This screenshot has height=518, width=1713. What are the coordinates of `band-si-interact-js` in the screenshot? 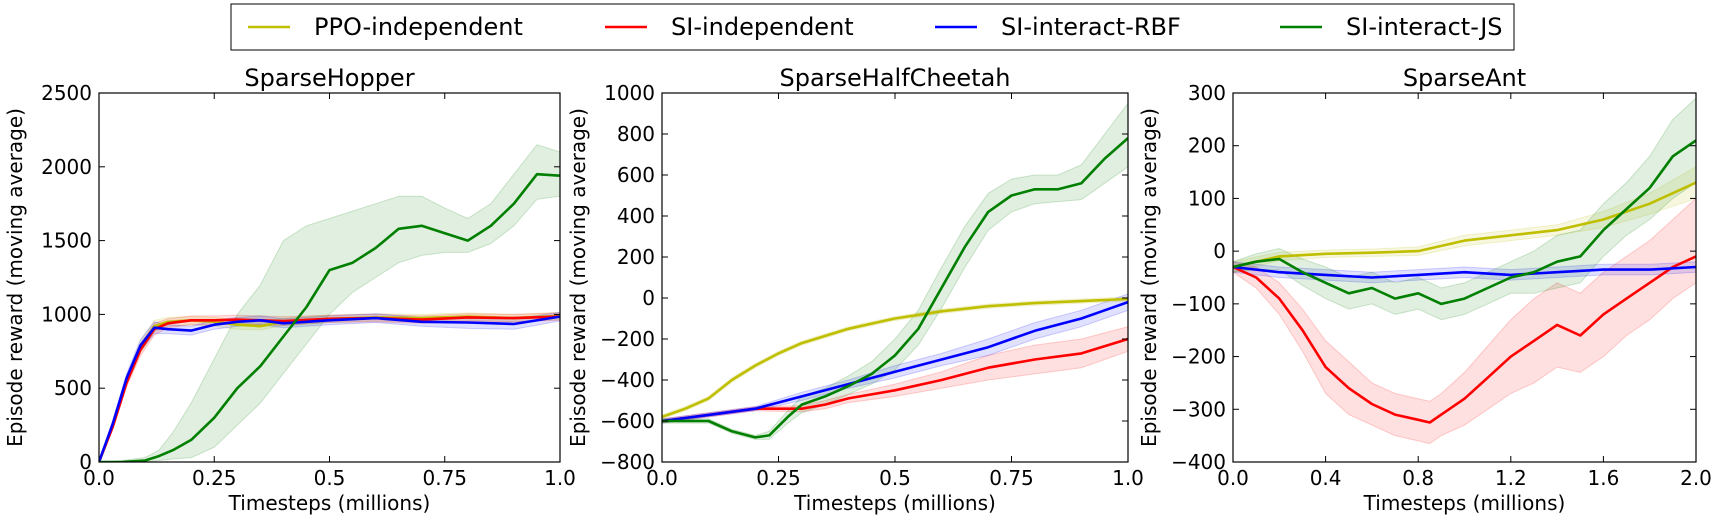 It's located at (1464, 209).